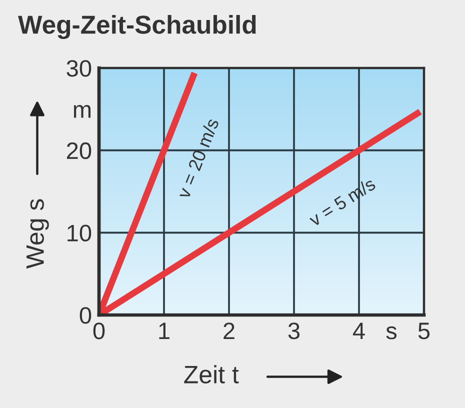  I want to click on x-tick-label: 2, so click(229, 331).